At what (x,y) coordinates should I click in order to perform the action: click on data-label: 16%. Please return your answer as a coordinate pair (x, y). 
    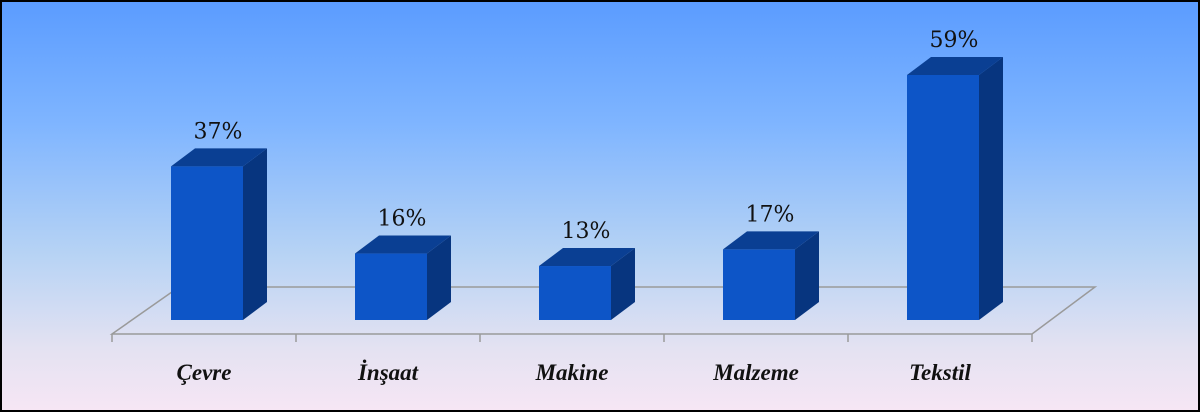
    Looking at the image, I should click on (402, 219).